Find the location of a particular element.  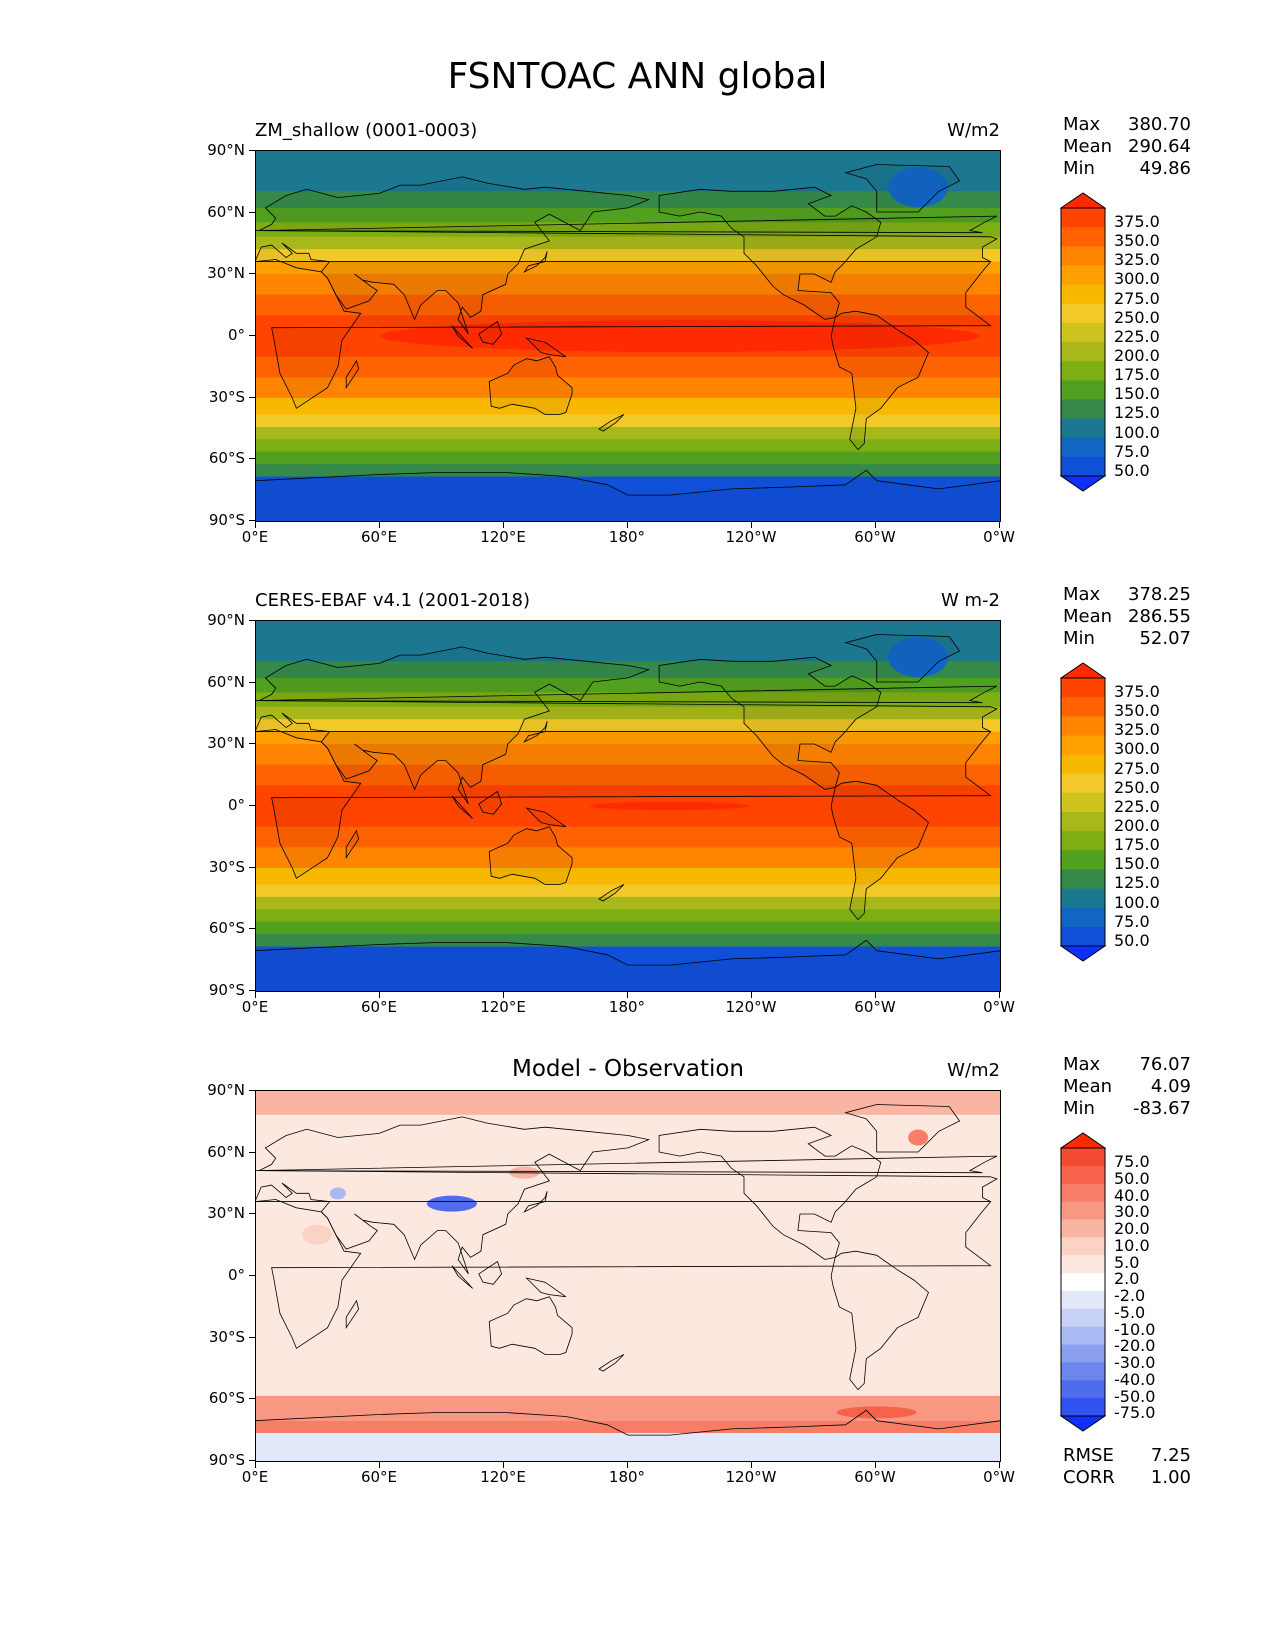

colorbar-tick-label: -10.0 is located at coordinates (1135, 1329).